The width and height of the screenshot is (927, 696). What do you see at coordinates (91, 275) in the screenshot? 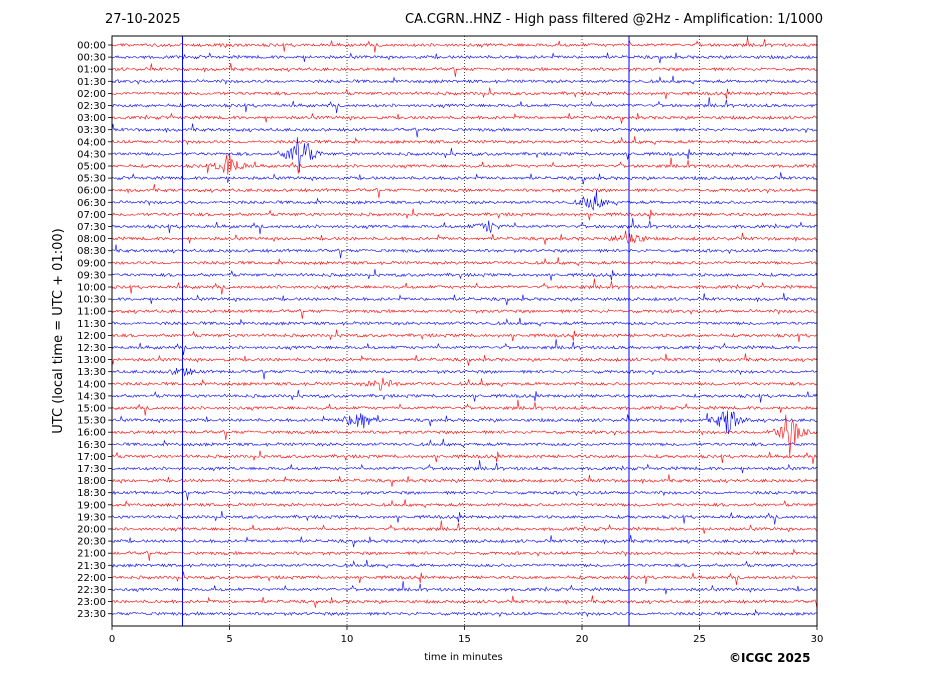
I see `y-tick-label: 09:30` at bounding box center [91, 275].